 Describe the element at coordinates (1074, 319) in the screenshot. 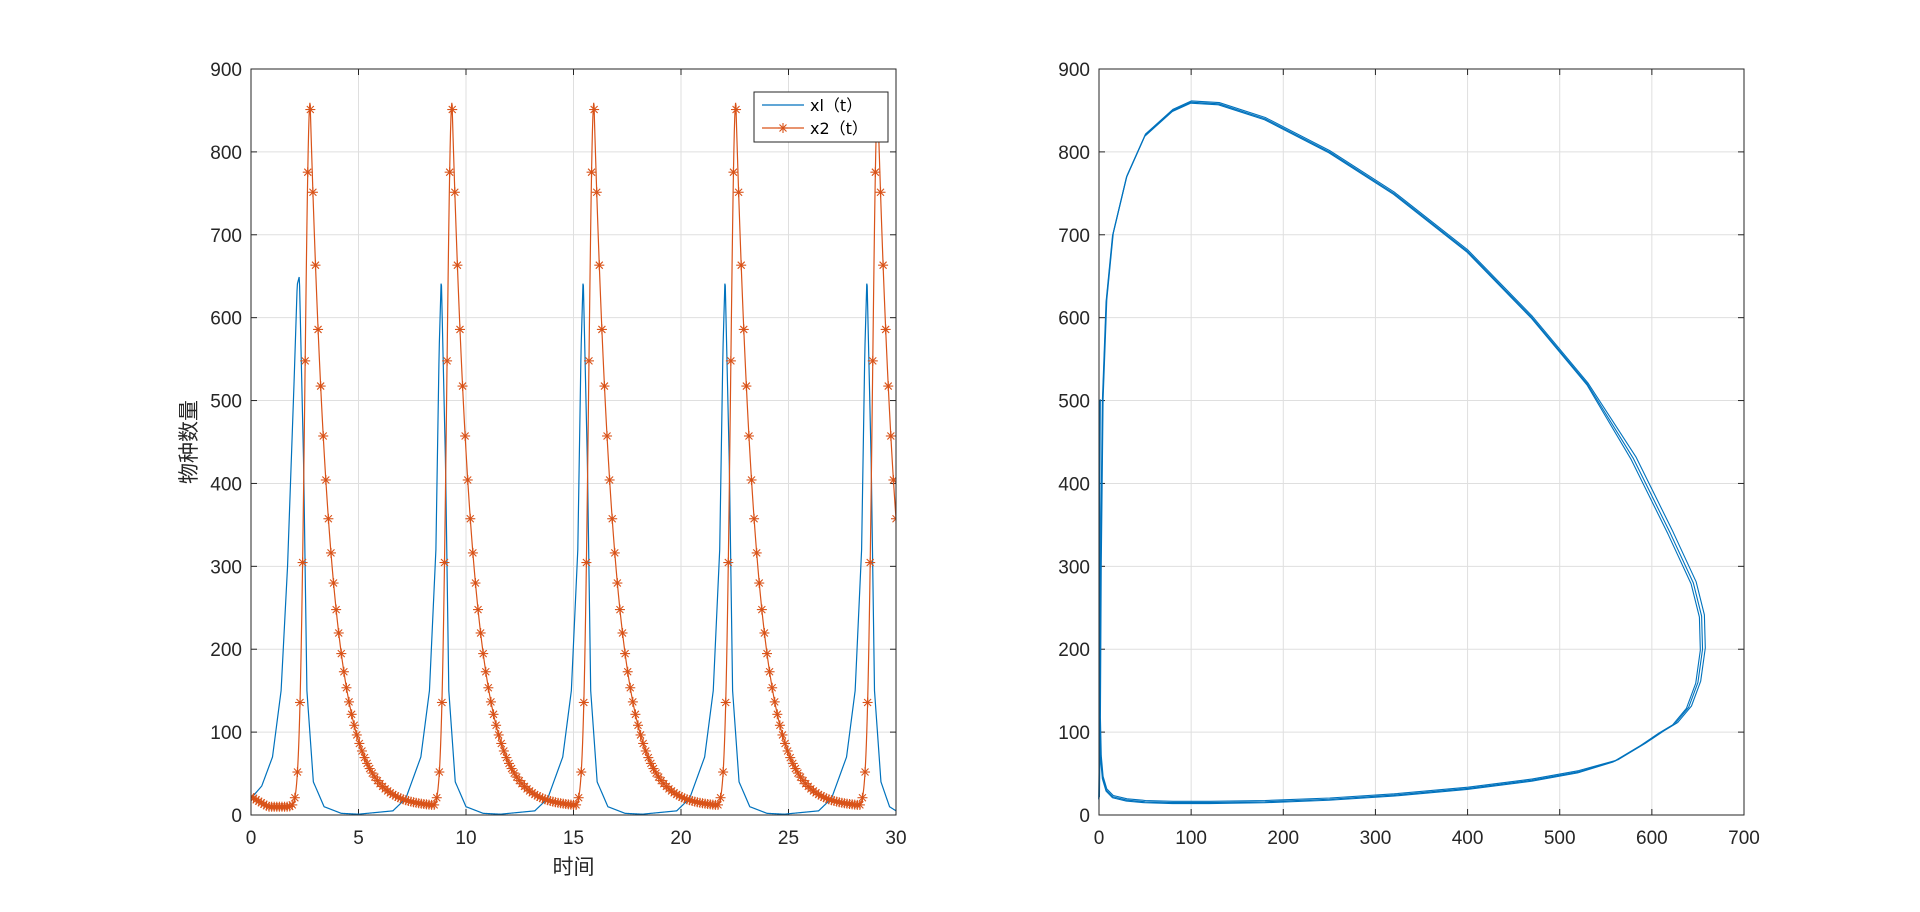

I see `y-tick-label: 600` at that location.